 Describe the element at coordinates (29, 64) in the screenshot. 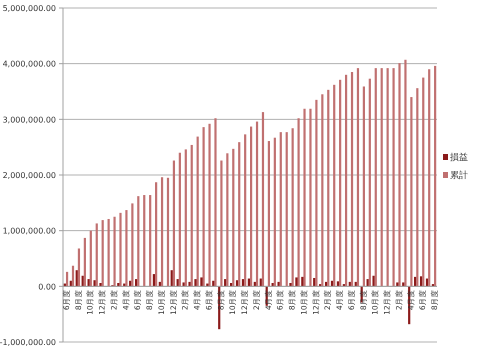

I see `y-tick-label: 4,000,000.00` at that location.